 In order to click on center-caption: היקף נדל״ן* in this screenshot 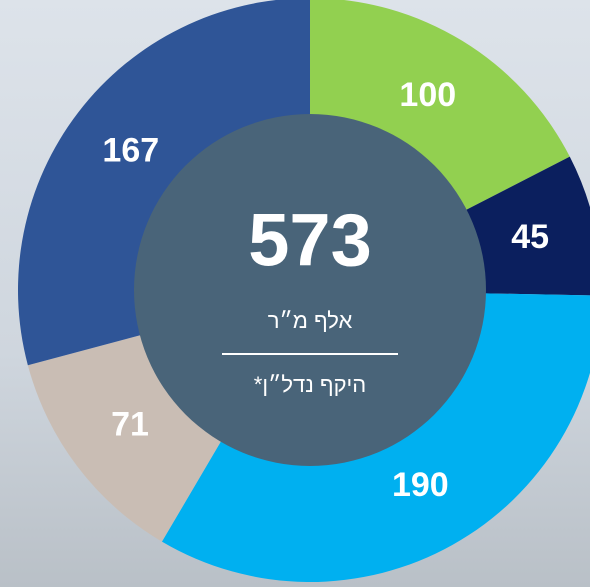, I will do `click(310, 384)`.